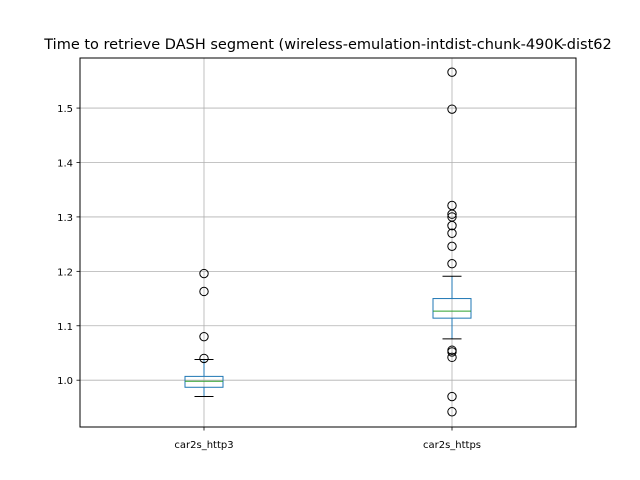  I want to click on box-group-car2s_http3, so click(204, 333).